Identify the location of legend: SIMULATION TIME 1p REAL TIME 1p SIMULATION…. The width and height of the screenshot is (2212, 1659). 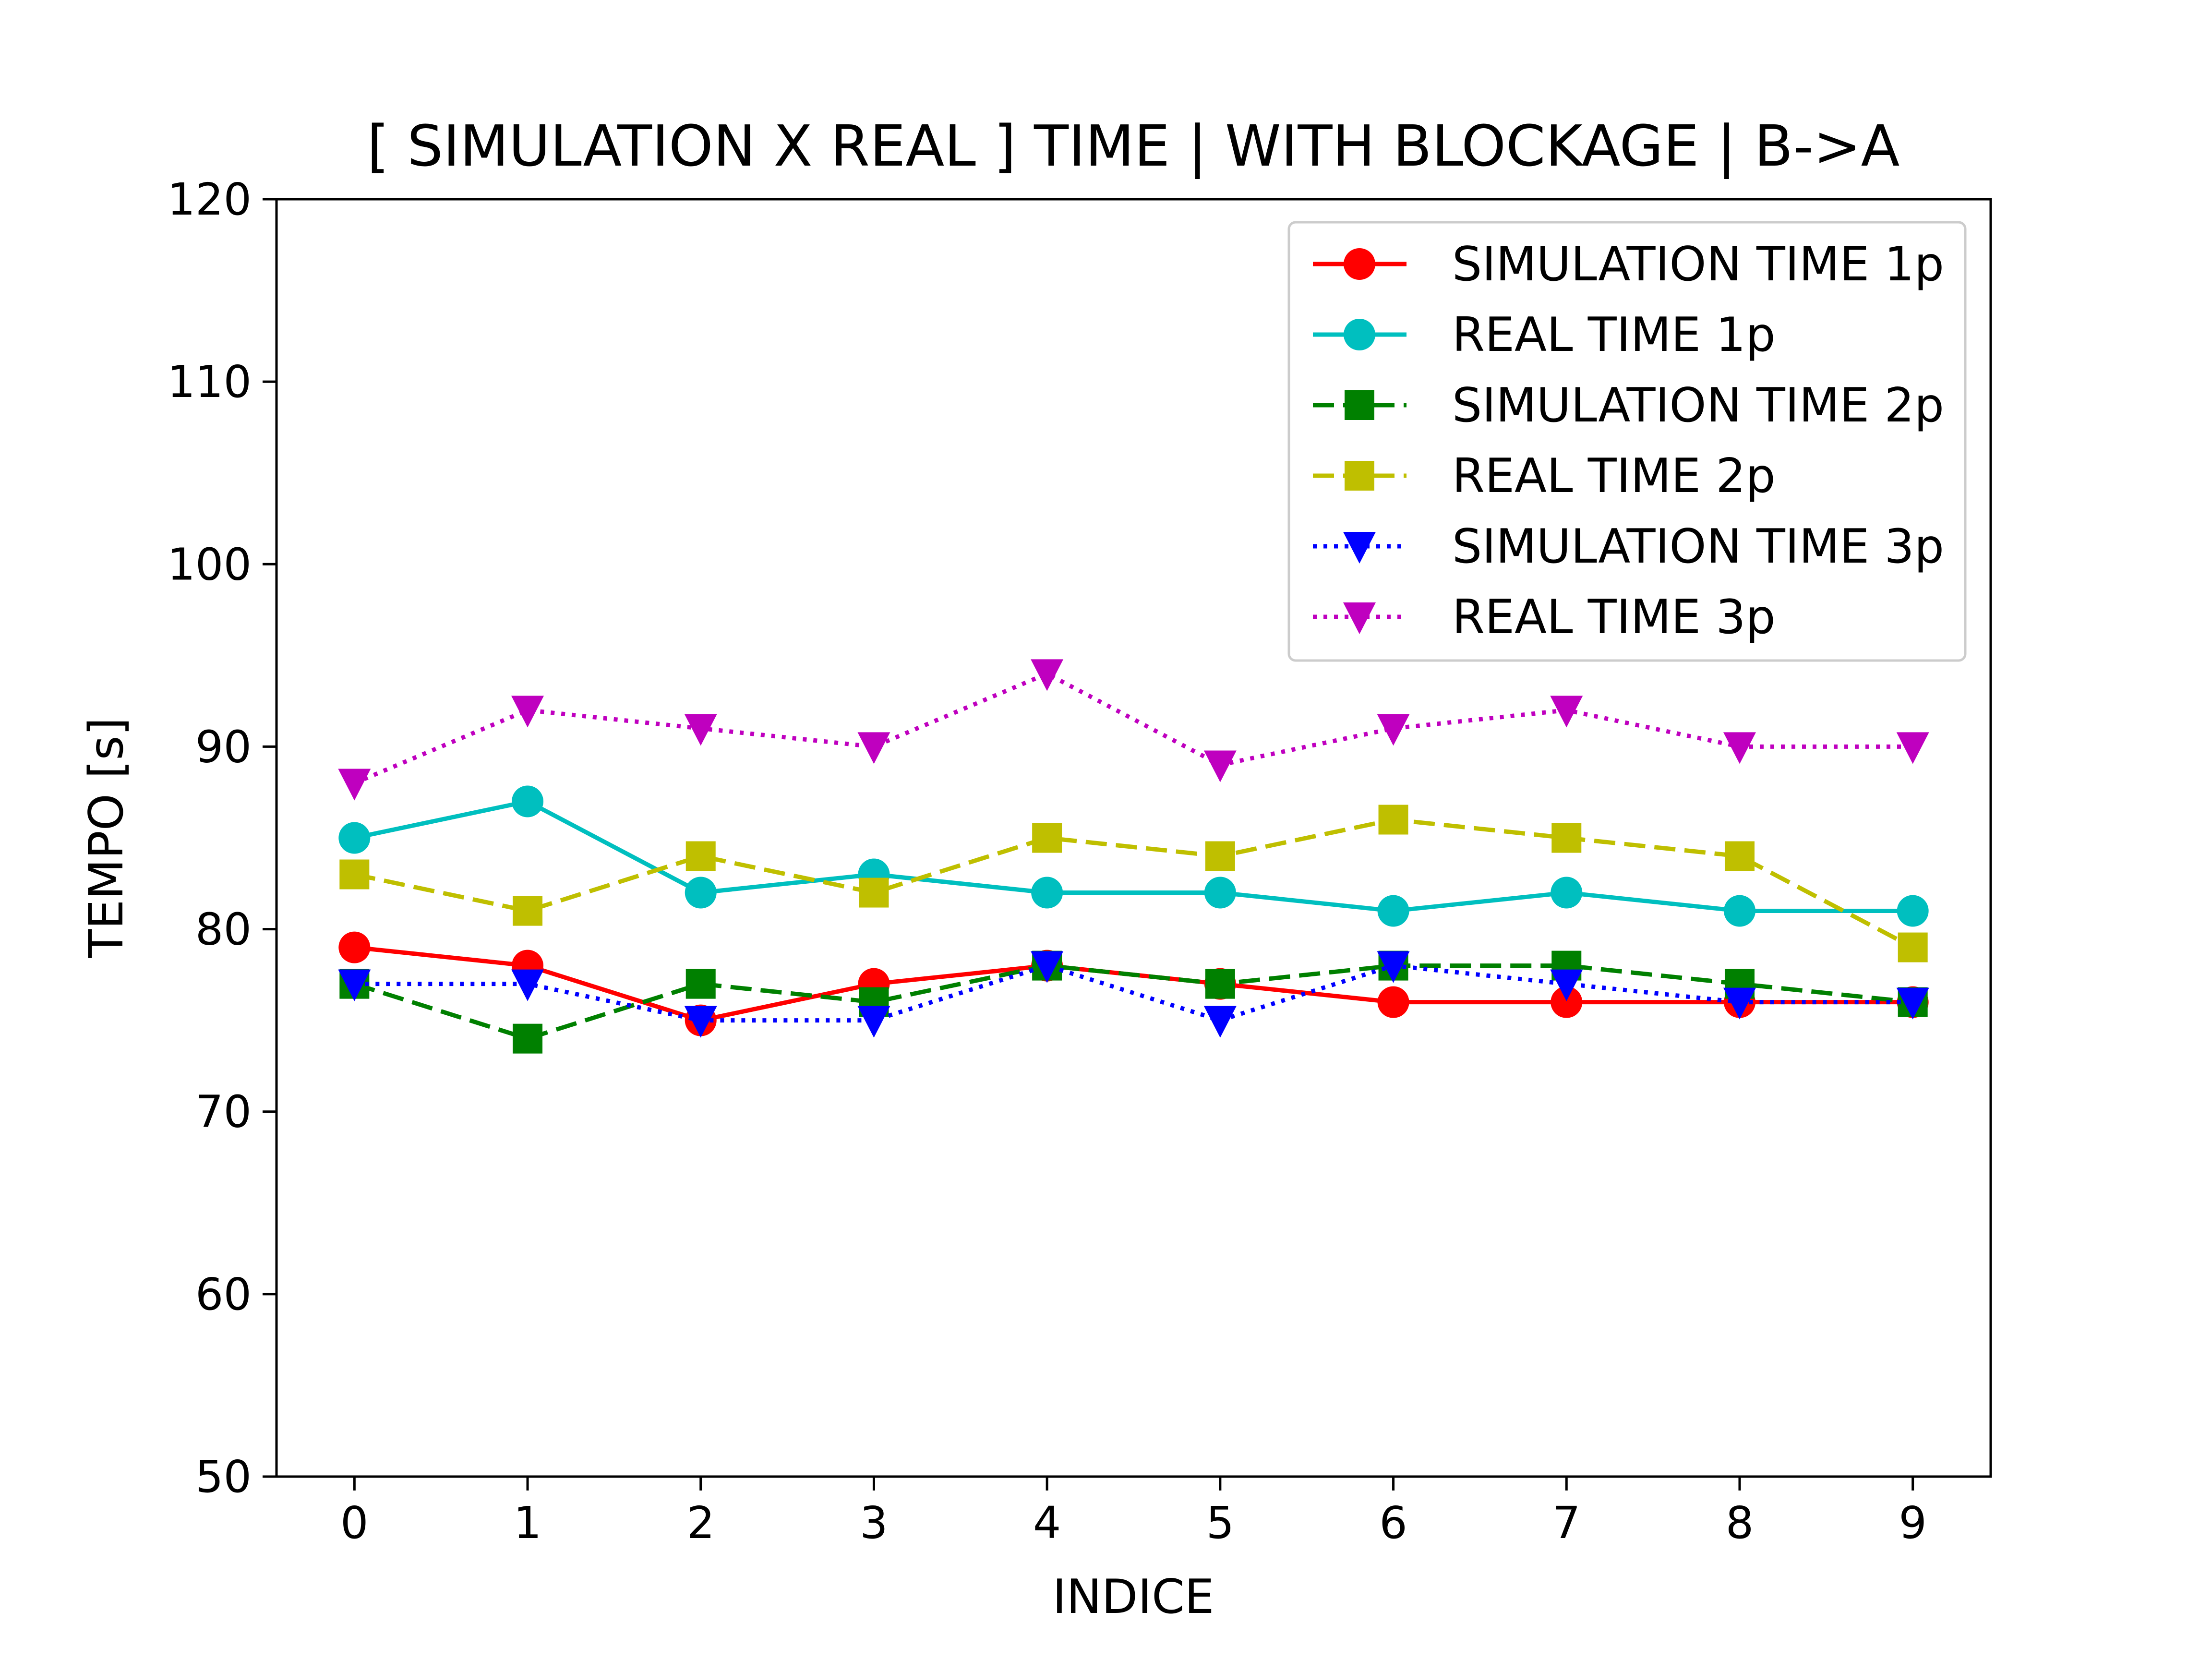
(1627, 441).